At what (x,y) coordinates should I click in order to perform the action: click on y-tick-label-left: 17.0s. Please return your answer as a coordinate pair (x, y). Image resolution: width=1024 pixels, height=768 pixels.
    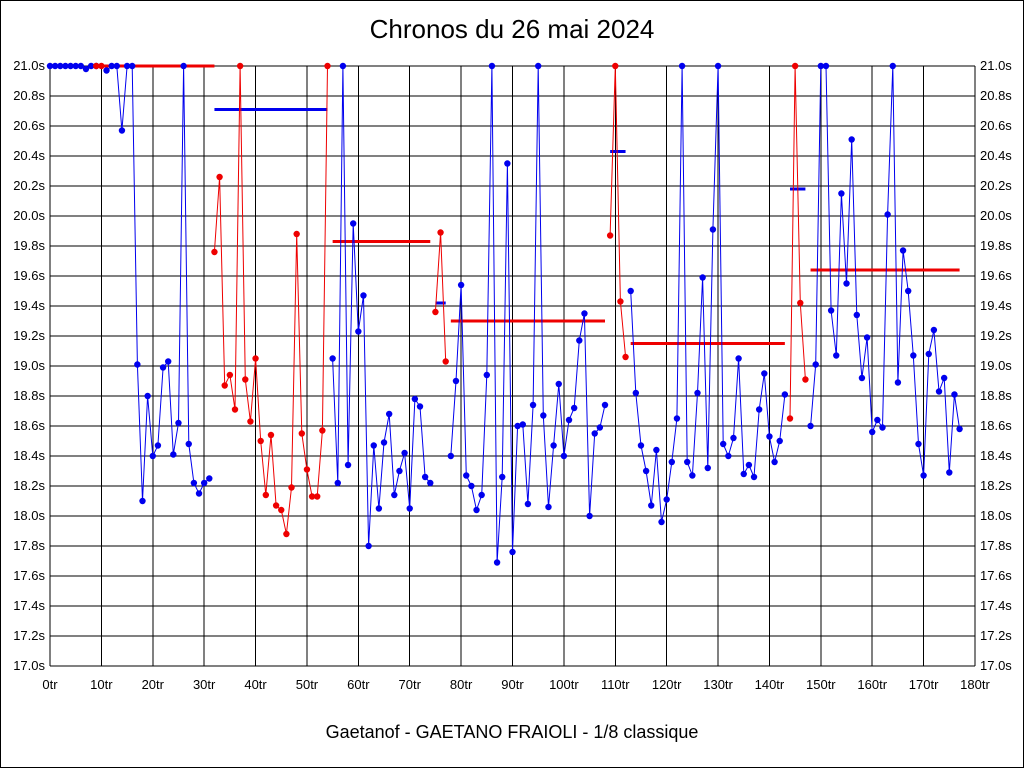
    Looking at the image, I should click on (29, 665).